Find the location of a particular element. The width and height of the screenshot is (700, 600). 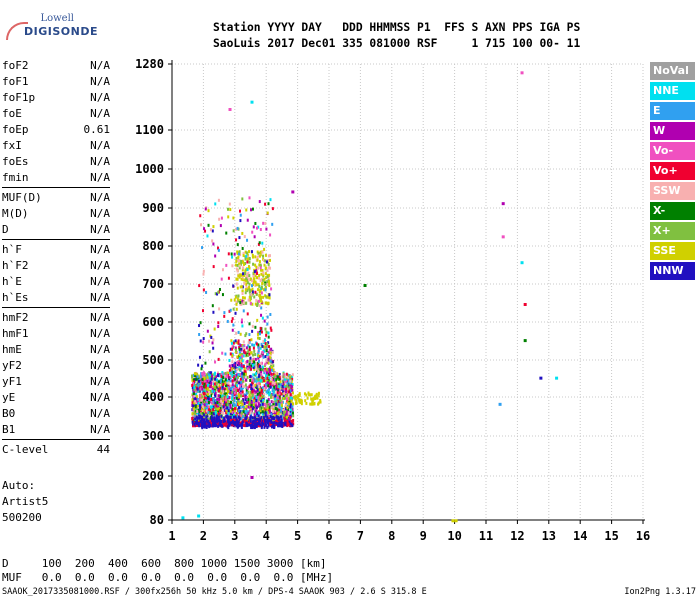

x-tick-label: 8 is located at coordinates (391, 536).